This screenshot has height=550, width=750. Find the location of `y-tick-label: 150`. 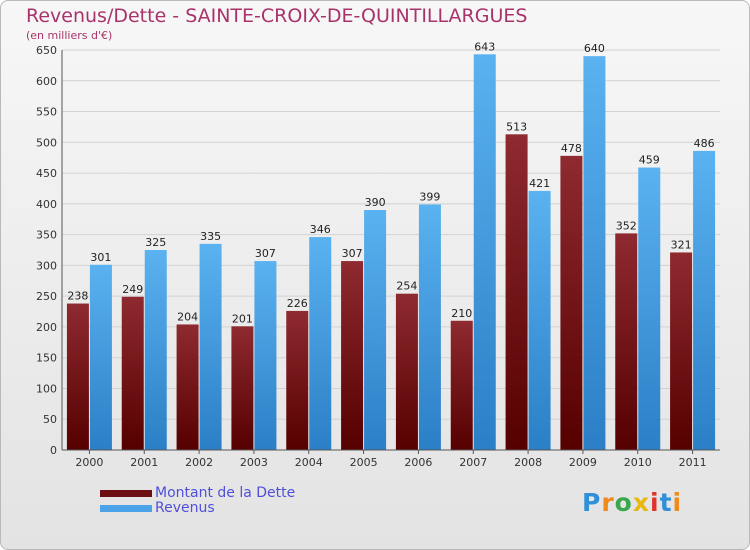

y-tick-label: 150 is located at coordinates (46, 358).